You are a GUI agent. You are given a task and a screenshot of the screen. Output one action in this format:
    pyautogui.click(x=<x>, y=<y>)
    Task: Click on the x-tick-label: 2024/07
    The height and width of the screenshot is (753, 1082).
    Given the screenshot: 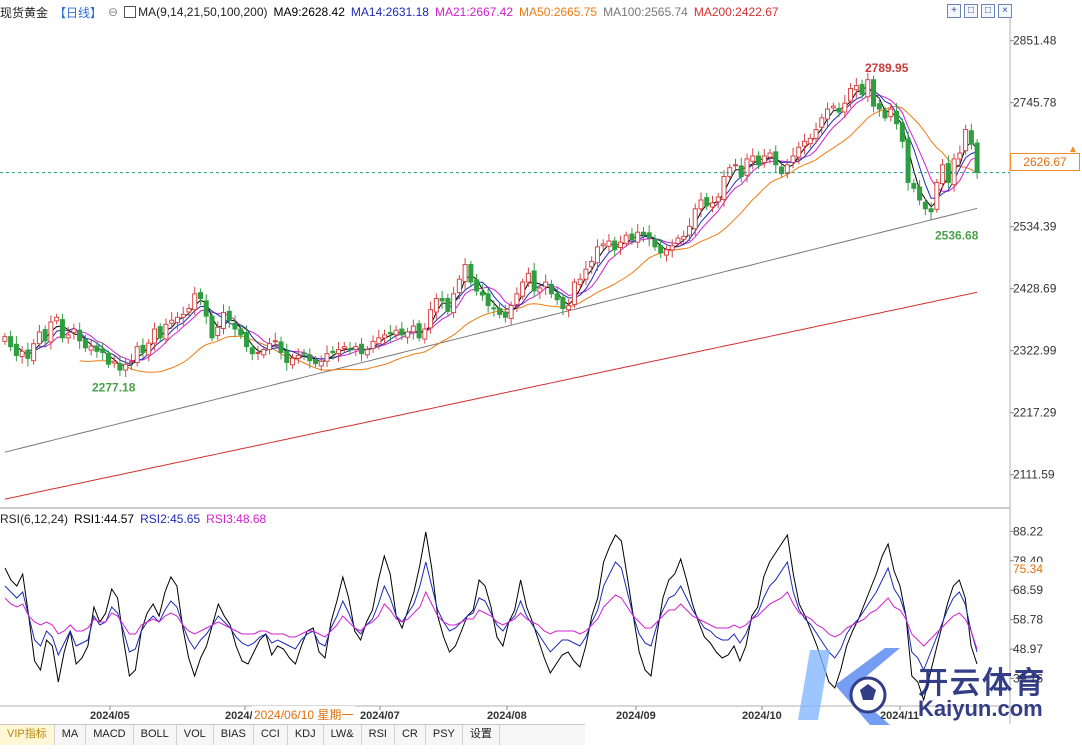 What is the action you would take?
    pyautogui.click(x=380, y=716)
    